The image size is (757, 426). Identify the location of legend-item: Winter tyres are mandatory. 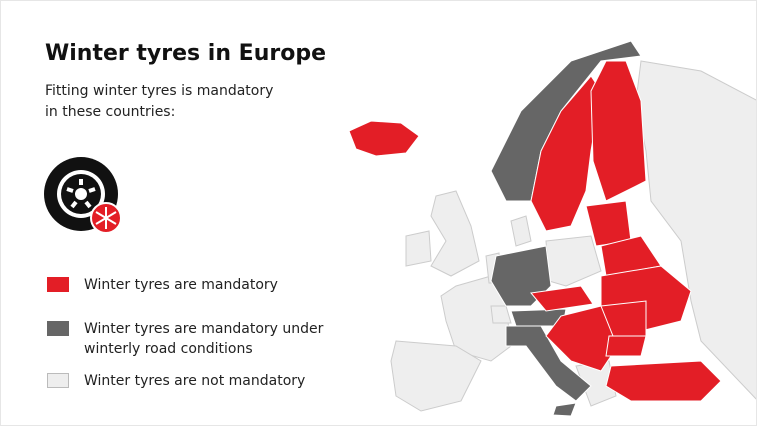
(195, 285).